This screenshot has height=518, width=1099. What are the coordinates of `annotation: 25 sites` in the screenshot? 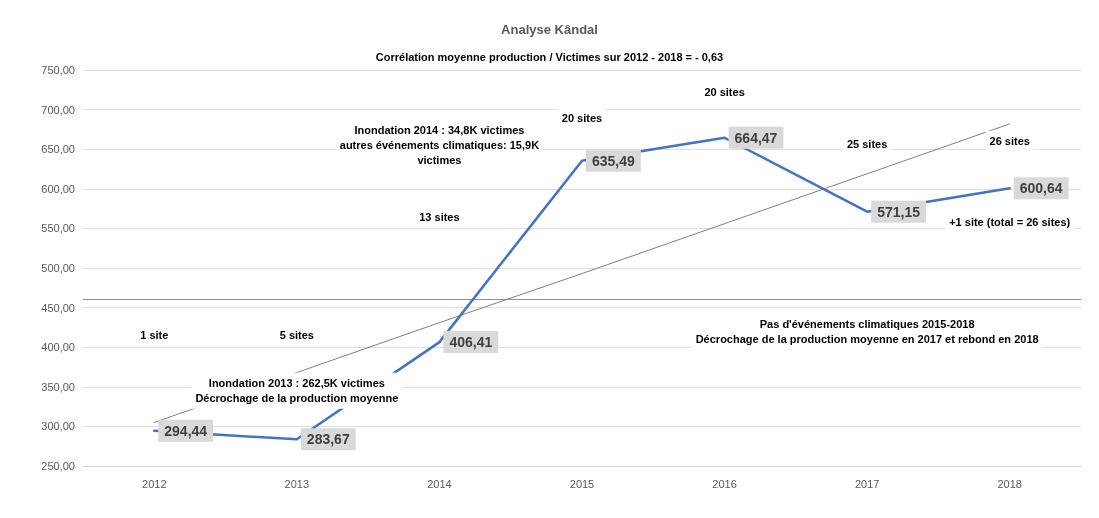 It's located at (867, 143).